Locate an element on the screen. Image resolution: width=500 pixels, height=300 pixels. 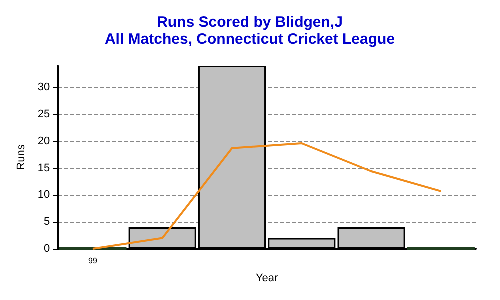
y-tick-label: 5 is located at coordinates (47, 222).